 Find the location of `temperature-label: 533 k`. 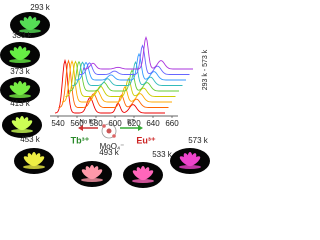

temperature-label: 533 k is located at coordinates (162, 154).